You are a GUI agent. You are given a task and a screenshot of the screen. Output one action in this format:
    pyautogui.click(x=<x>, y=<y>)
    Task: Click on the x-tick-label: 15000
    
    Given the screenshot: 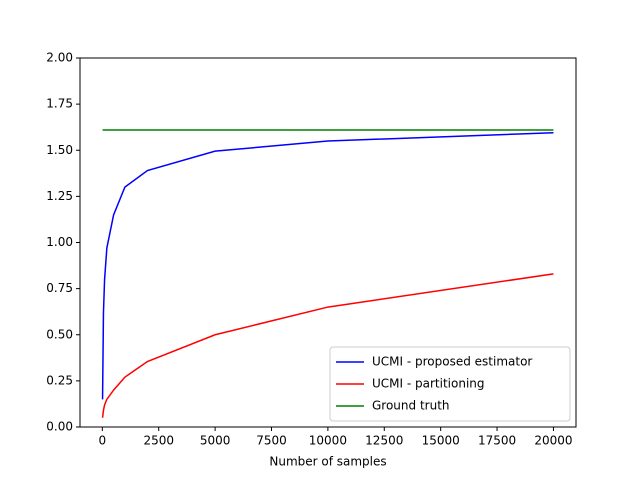 What is the action you would take?
    pyautogui.click(x=441, y=441)
    